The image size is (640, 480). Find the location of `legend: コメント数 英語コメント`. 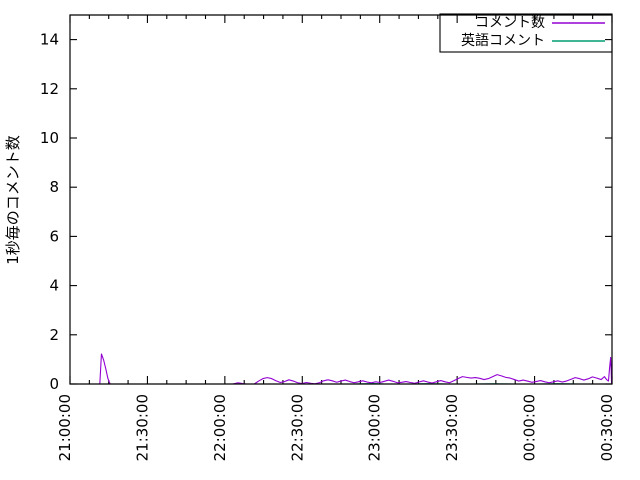

legend: コメント数 英語コメント is located at coordinates (526, 33).